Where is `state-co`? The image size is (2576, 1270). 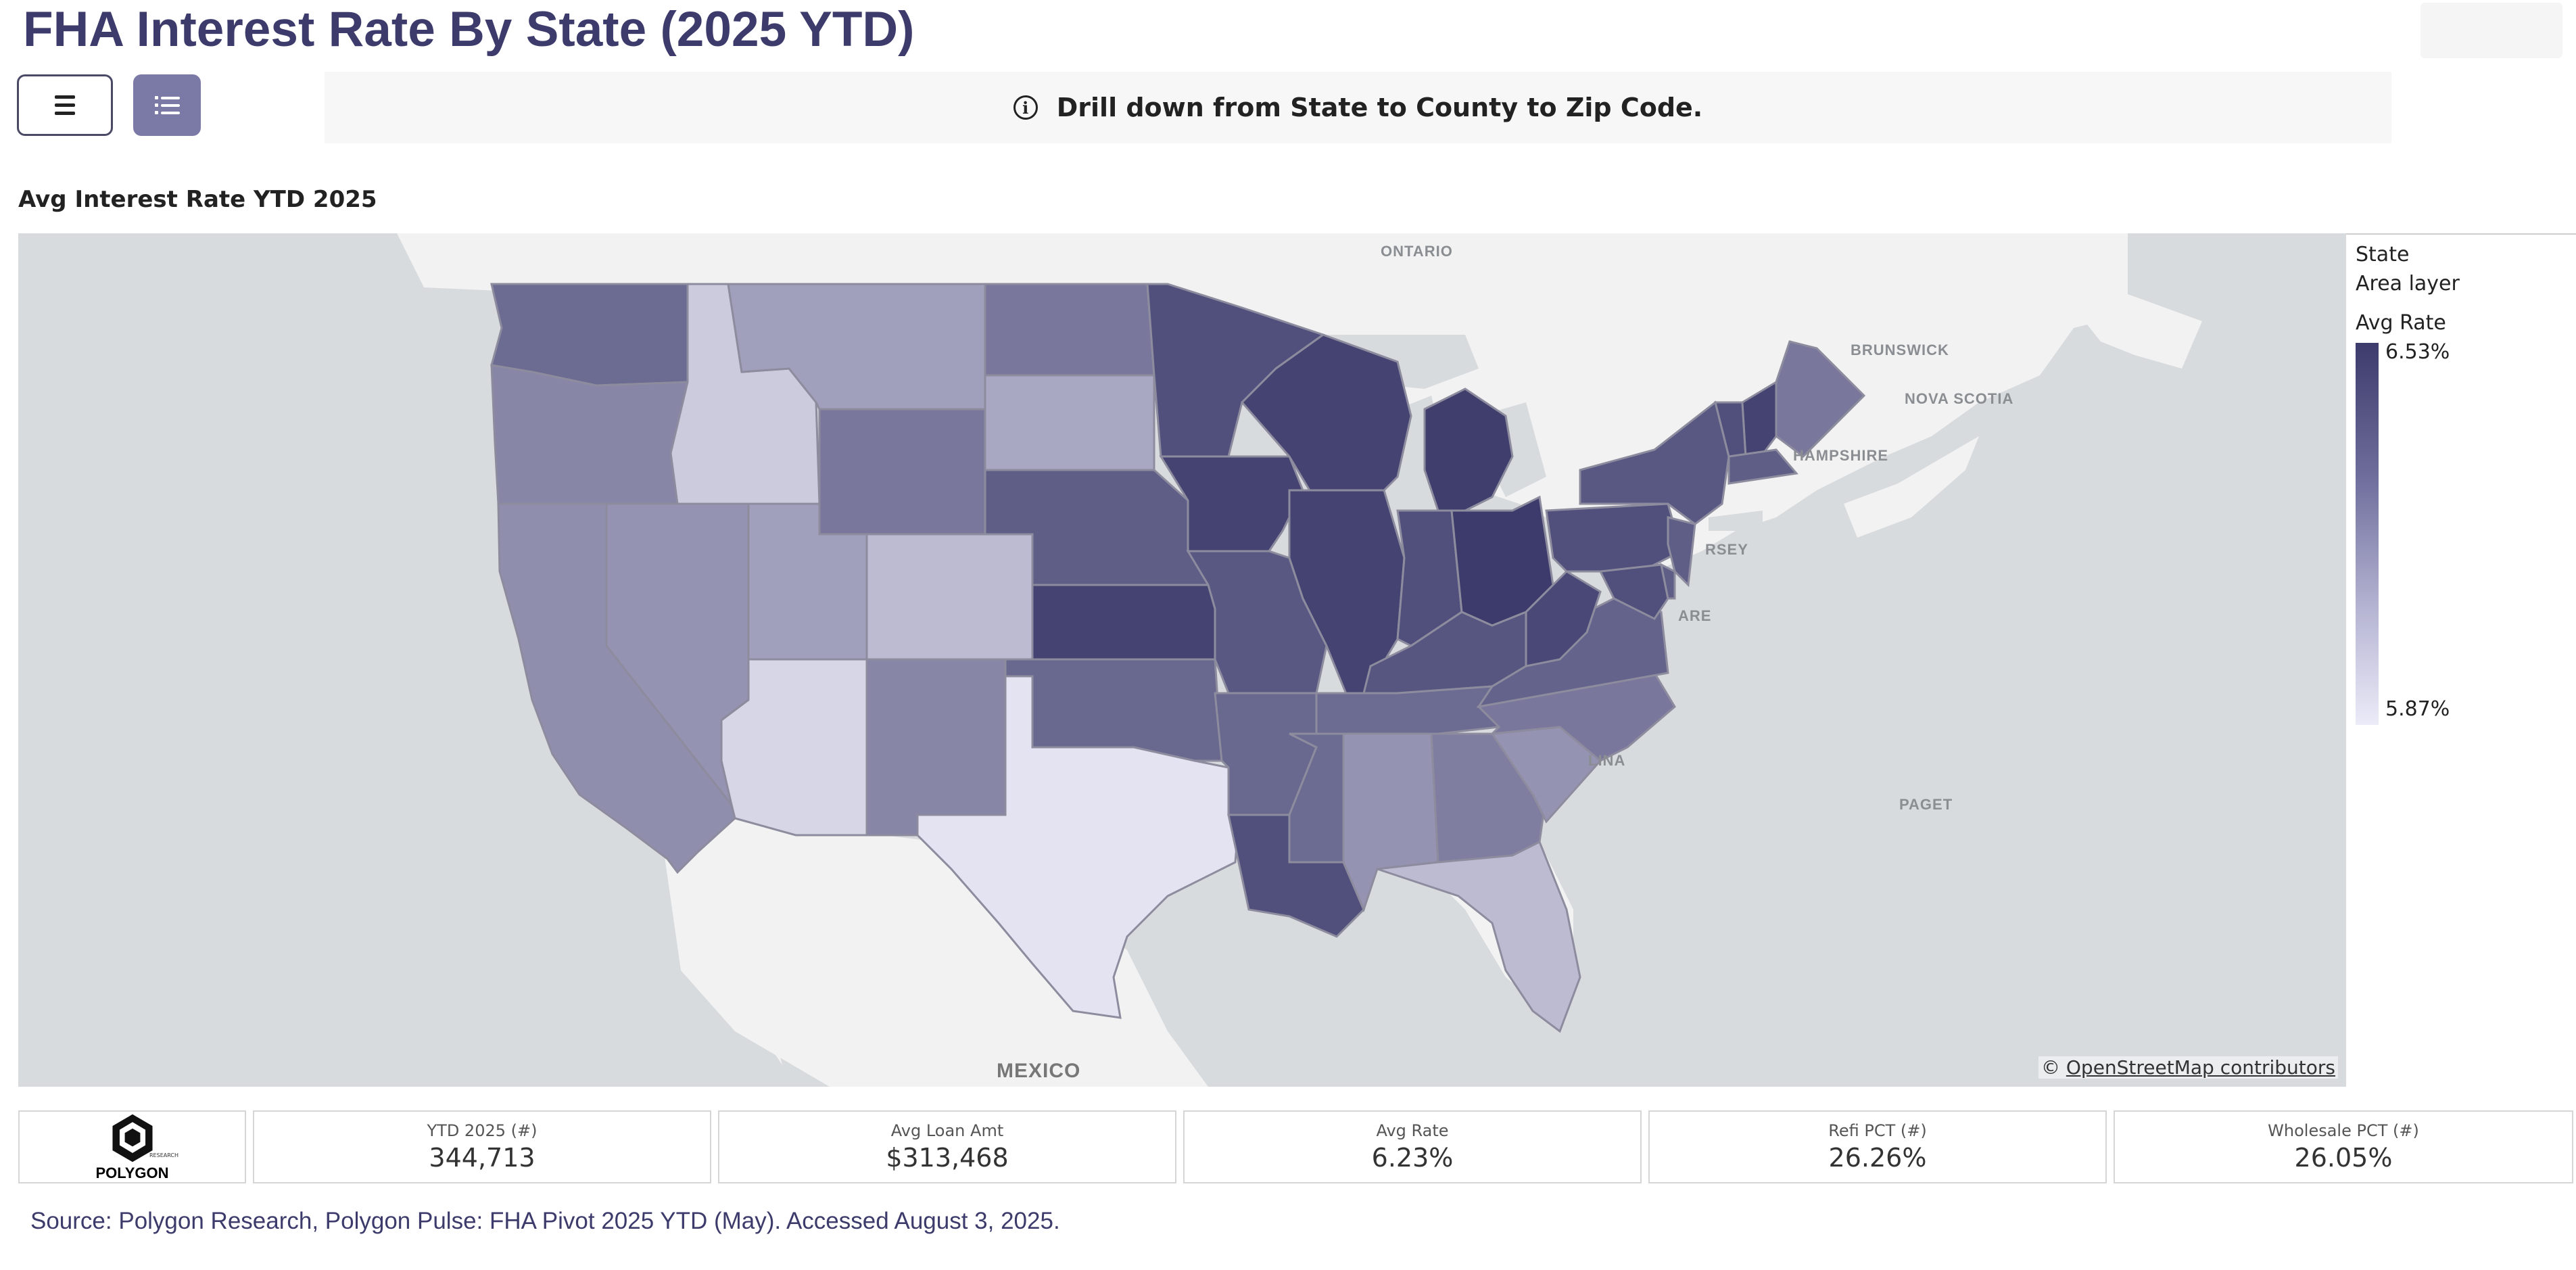
state-co is located at coordinates (949, 597).